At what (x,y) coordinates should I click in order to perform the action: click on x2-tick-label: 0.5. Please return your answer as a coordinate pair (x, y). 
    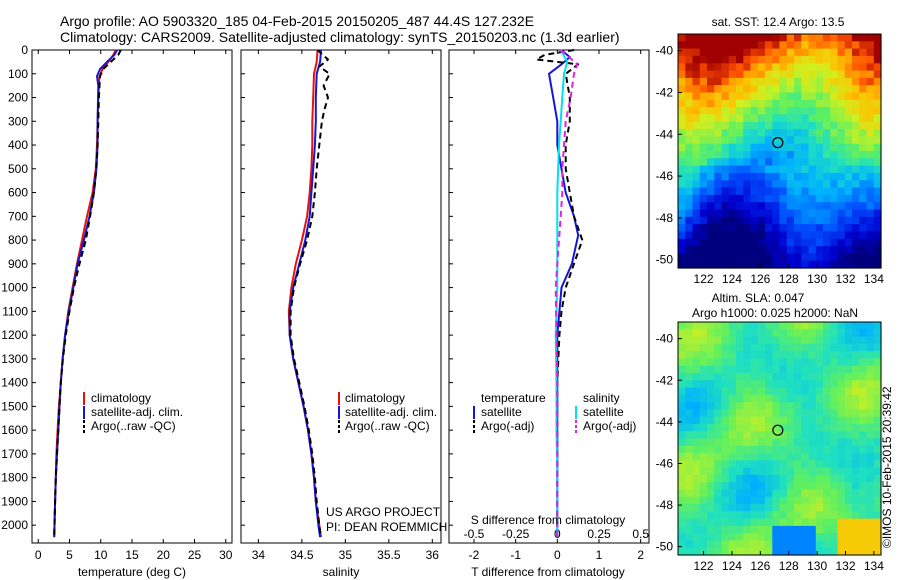
    Looking at the image, I should click on (640, 534).